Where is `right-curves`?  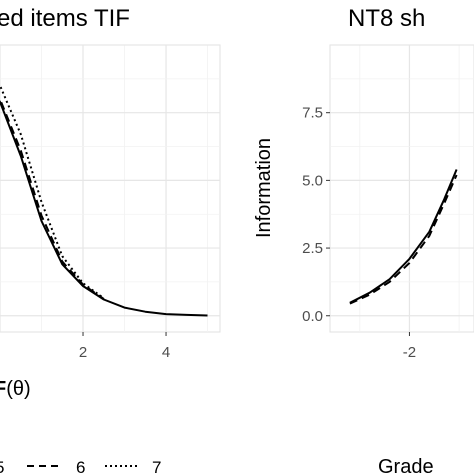 right-curves is located at coordinates (403, 237).